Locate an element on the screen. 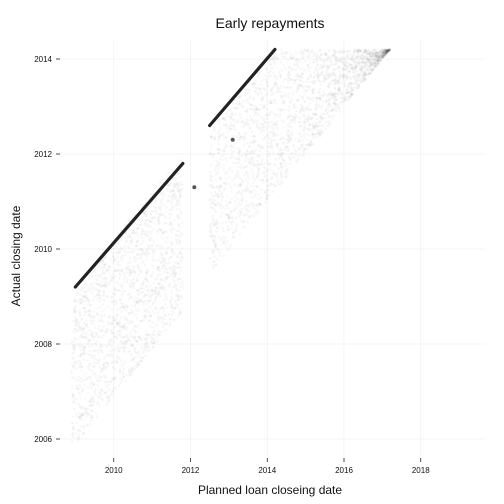 The height and width of the screenshot is (504, 504). chart-title: Early repayments is located at coordinates (270, 23).